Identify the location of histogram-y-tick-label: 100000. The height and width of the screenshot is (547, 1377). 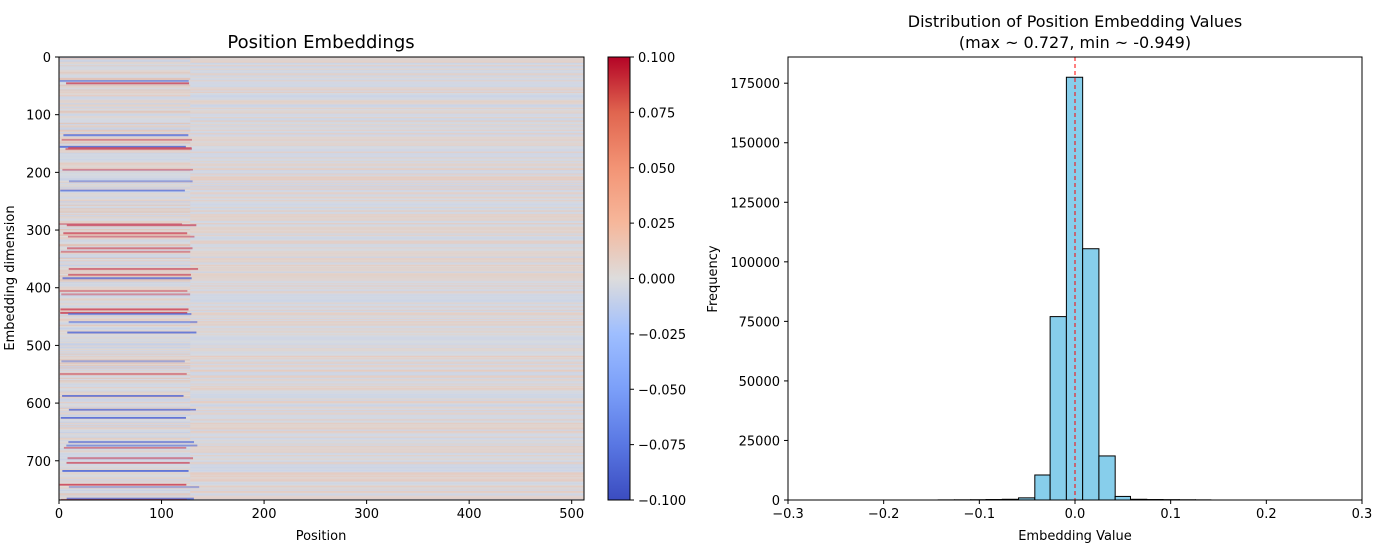
(755, 263).